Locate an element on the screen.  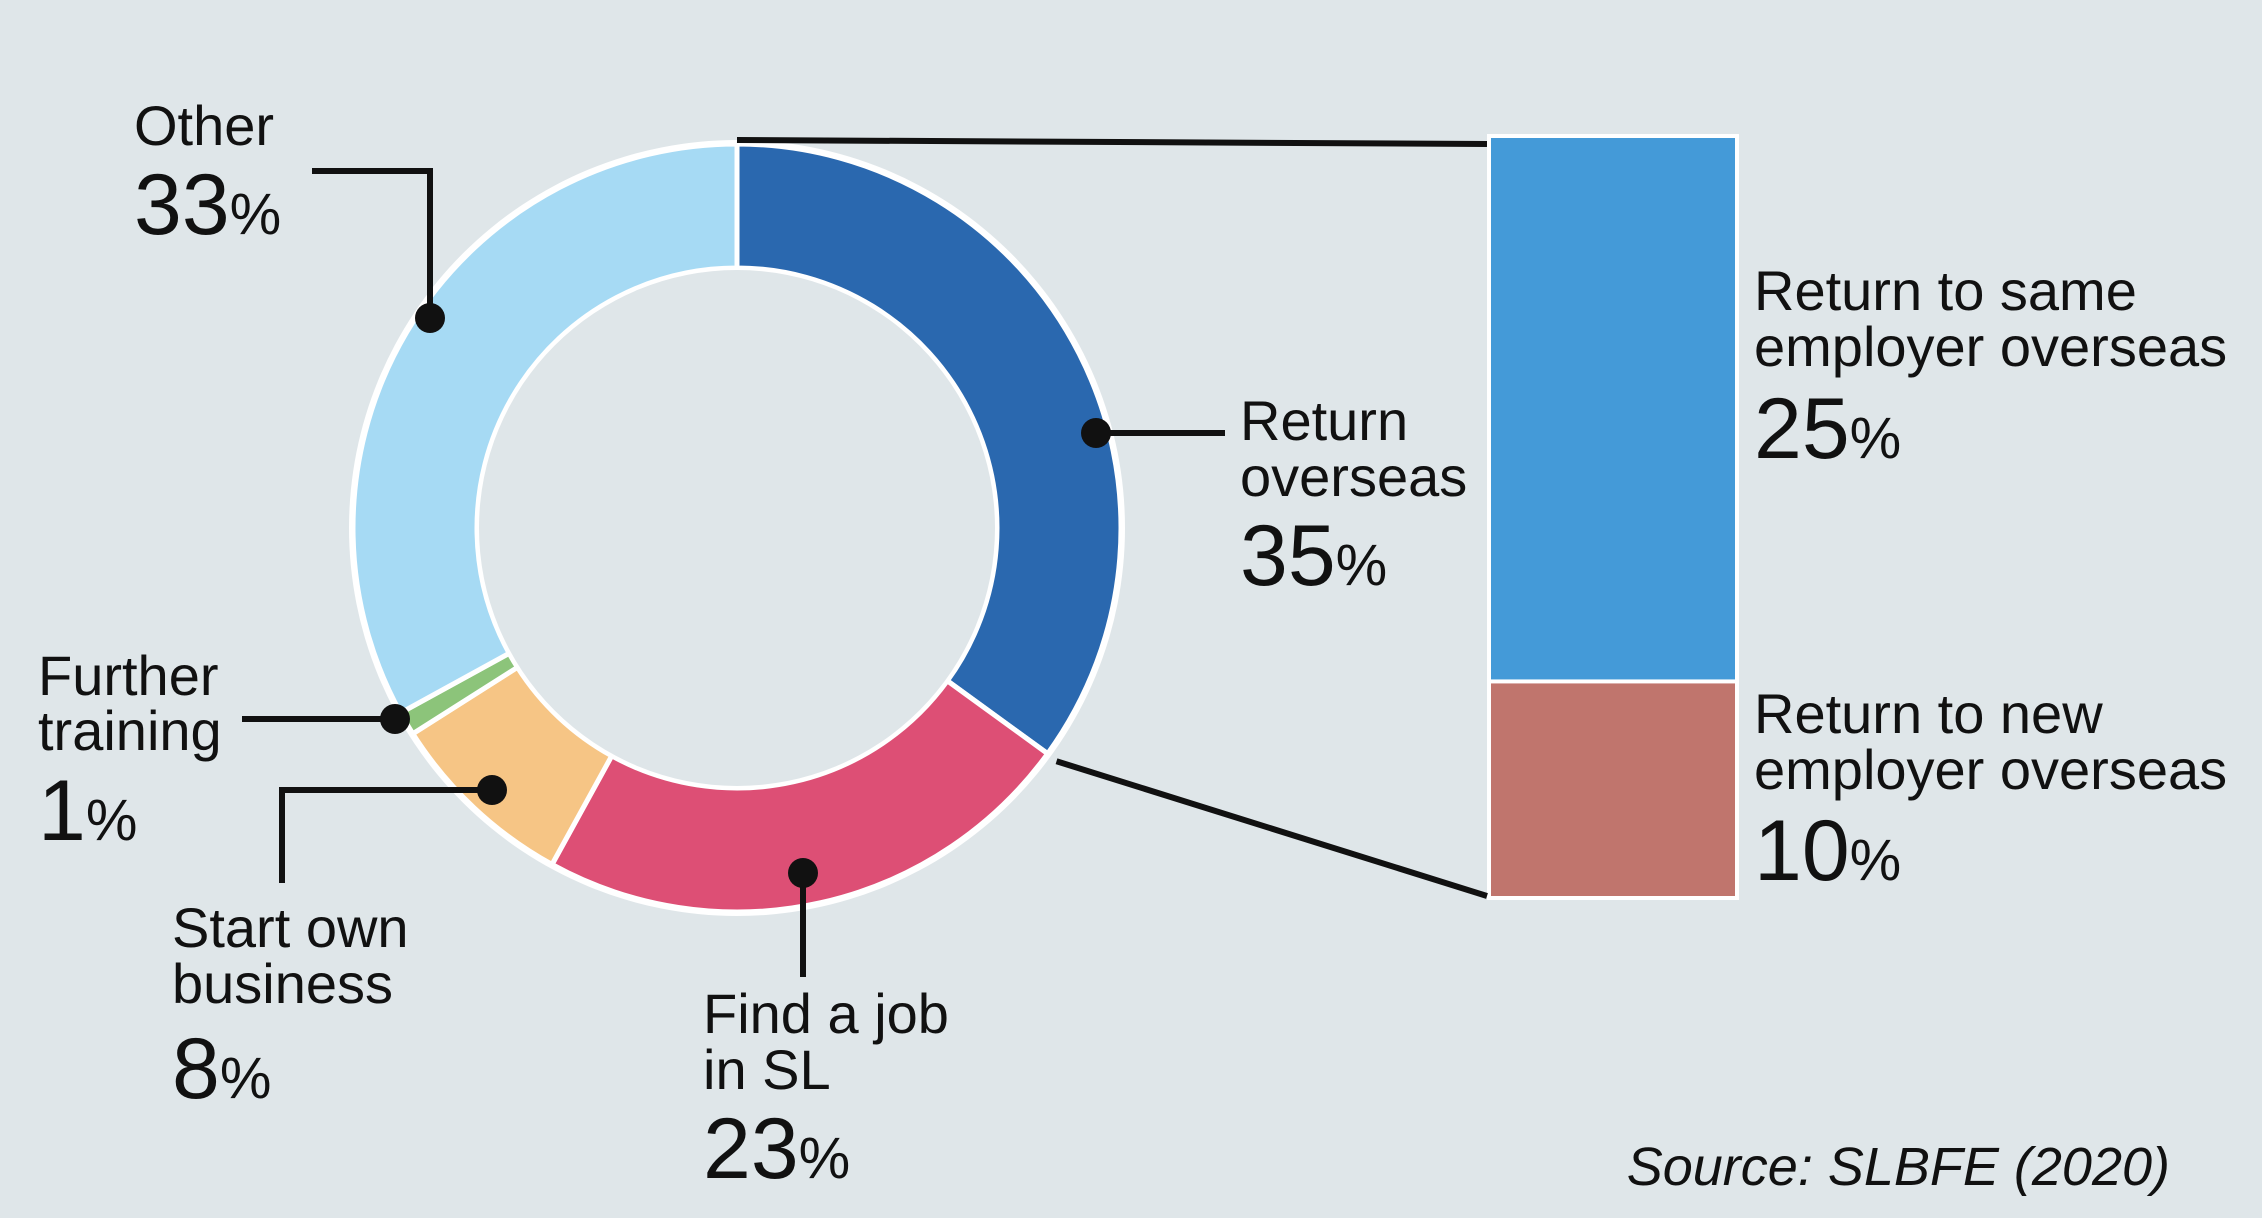
connector-line-top is located at coordinates (1112, 142).